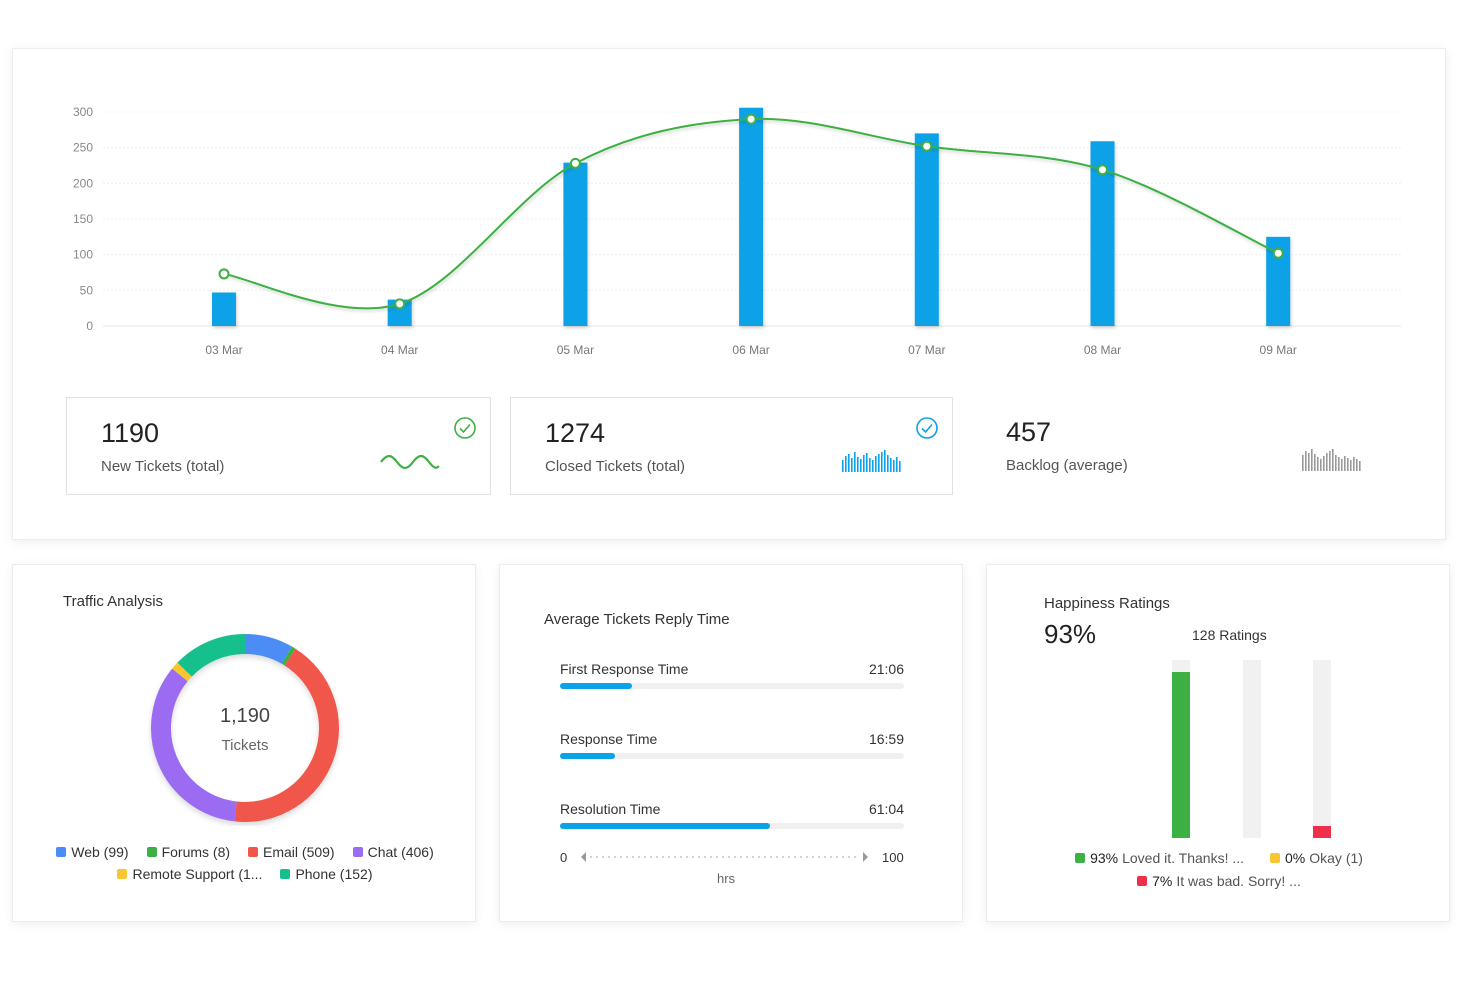 The height and width of the screenshot is (987, 1480). What do you see at coordinates (1104, 858) in the screenshot?
I see `legend-percent: 93%` at bounding box center [1104, 858].